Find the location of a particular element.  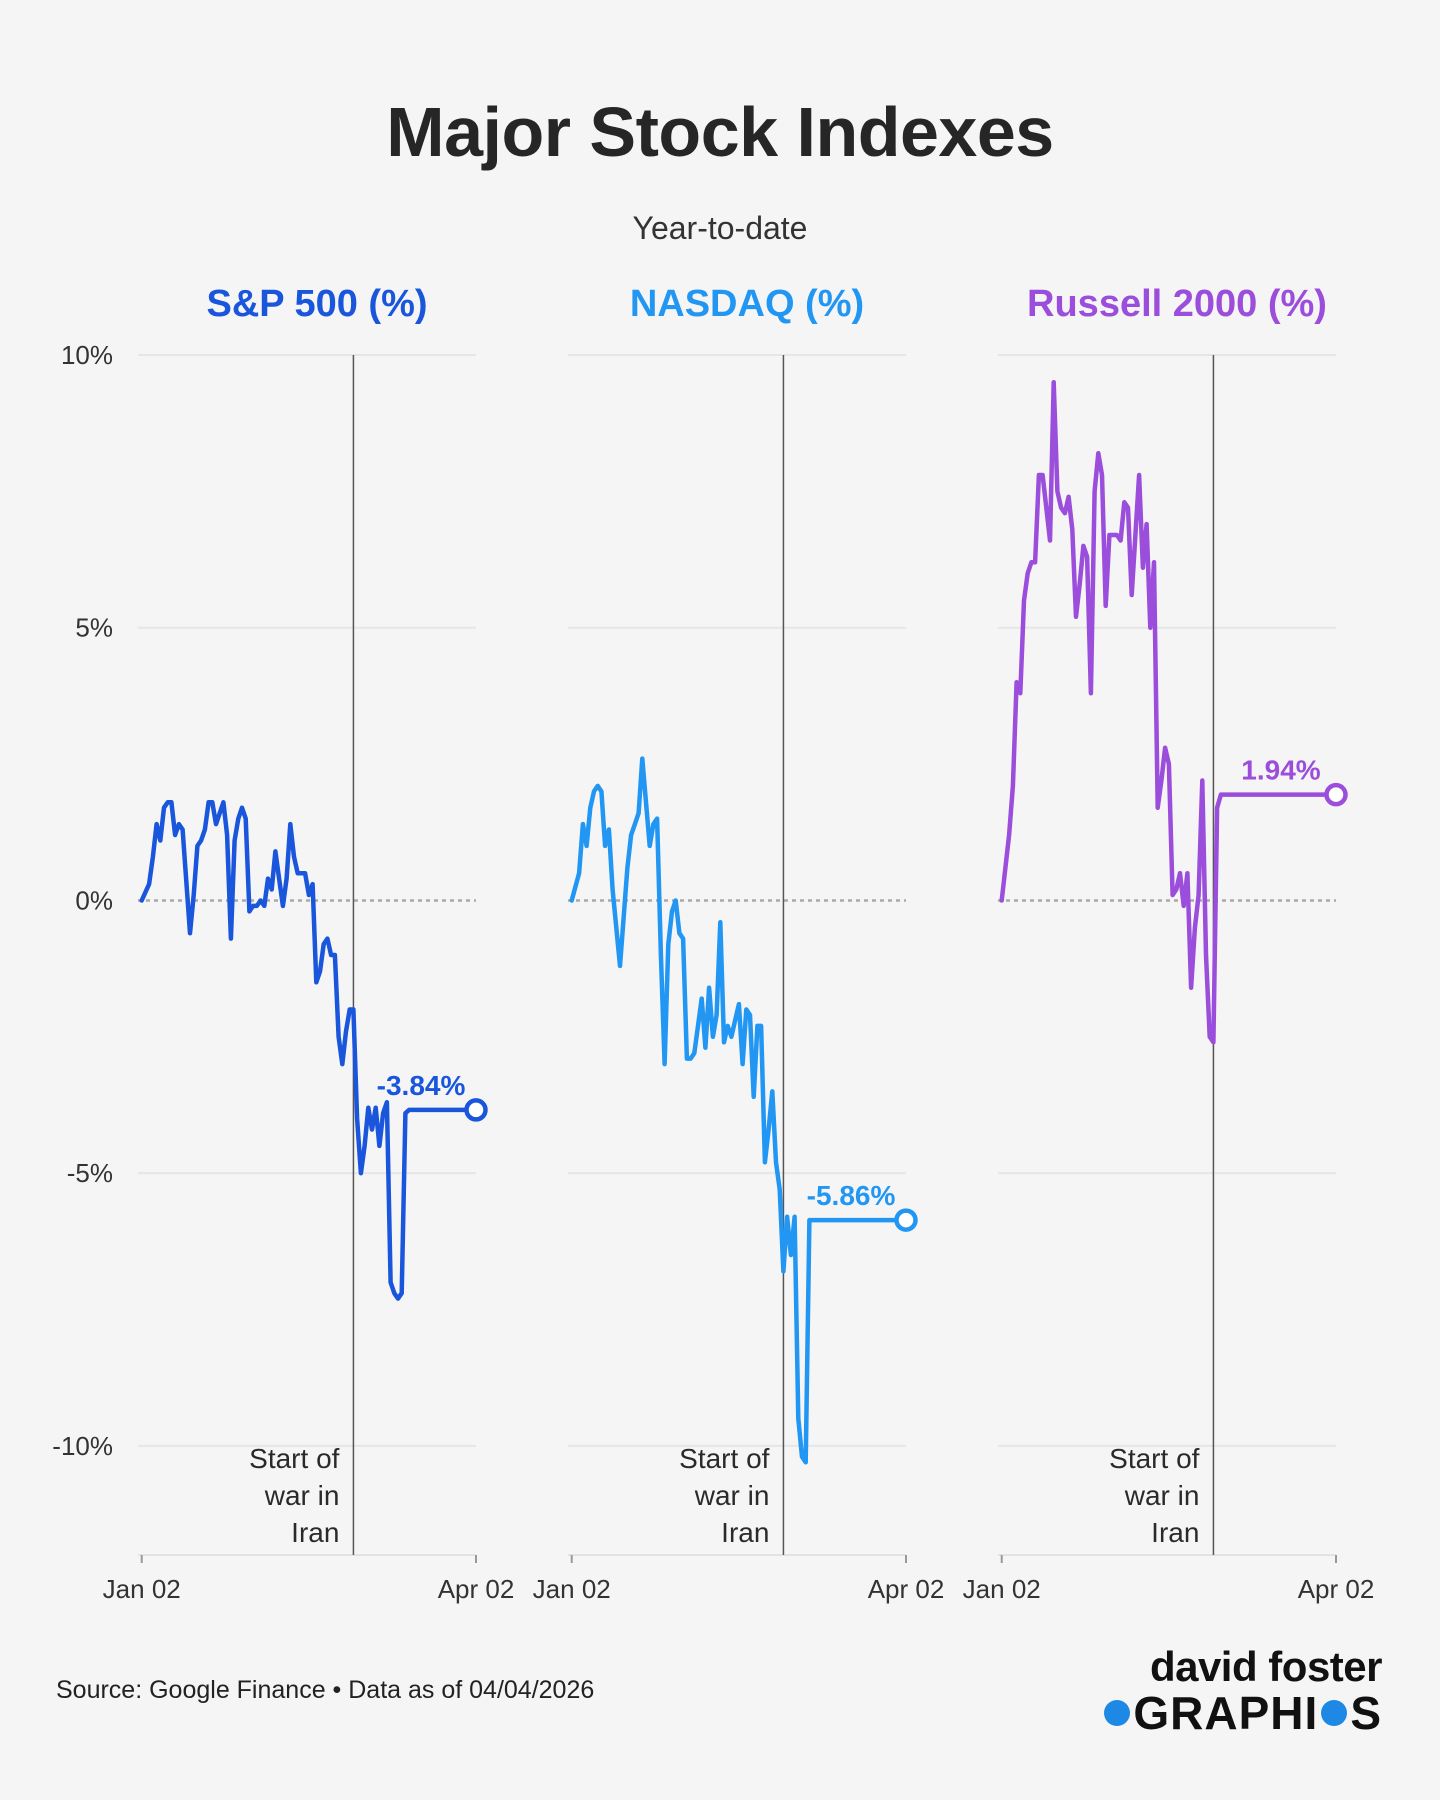

sp500-end-label: -3.84% is located at coordinates (421, 1085).